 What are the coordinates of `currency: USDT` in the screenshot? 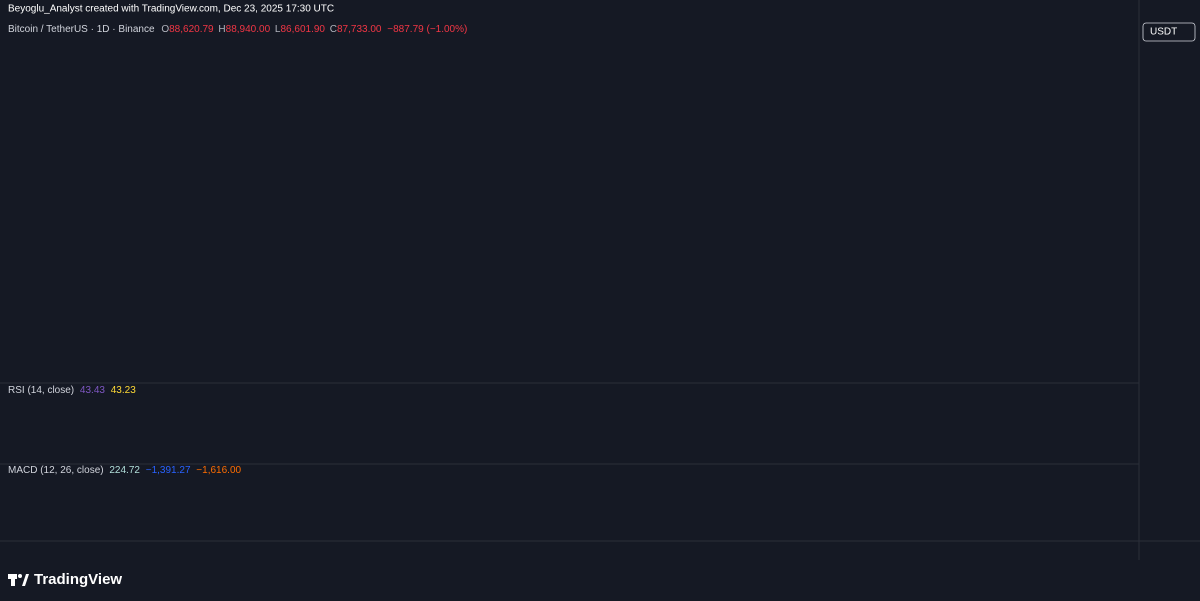 It's located at (1163, 32).